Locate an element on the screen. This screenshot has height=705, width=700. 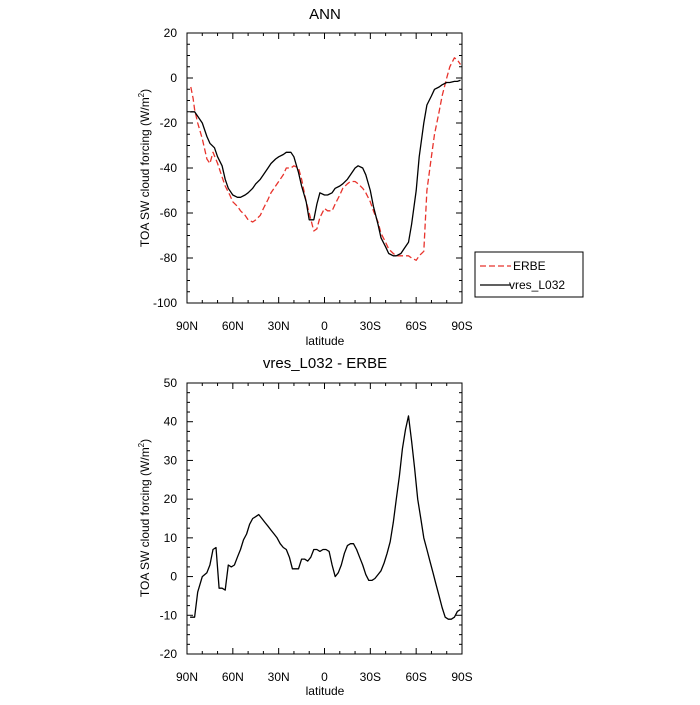
bottom-y-tick-label: 40 is located at coordinates (171, 422).